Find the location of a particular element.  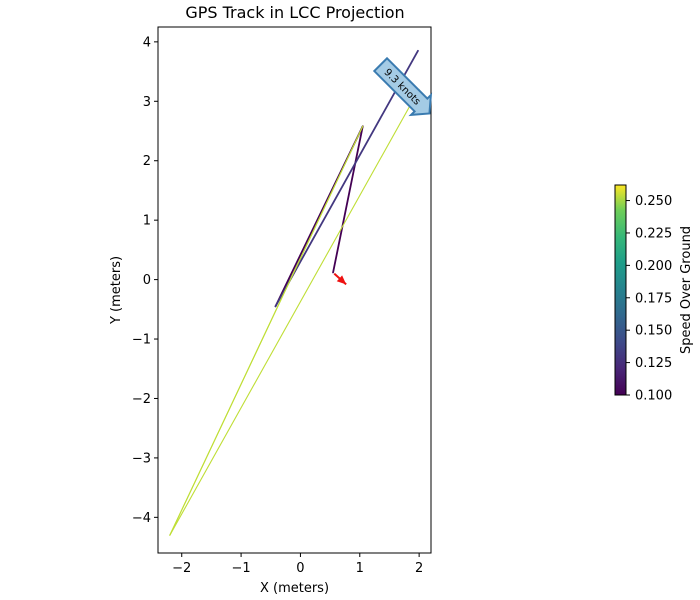

y-axis-label: Y (meters) is located at coordinates (116, 290).